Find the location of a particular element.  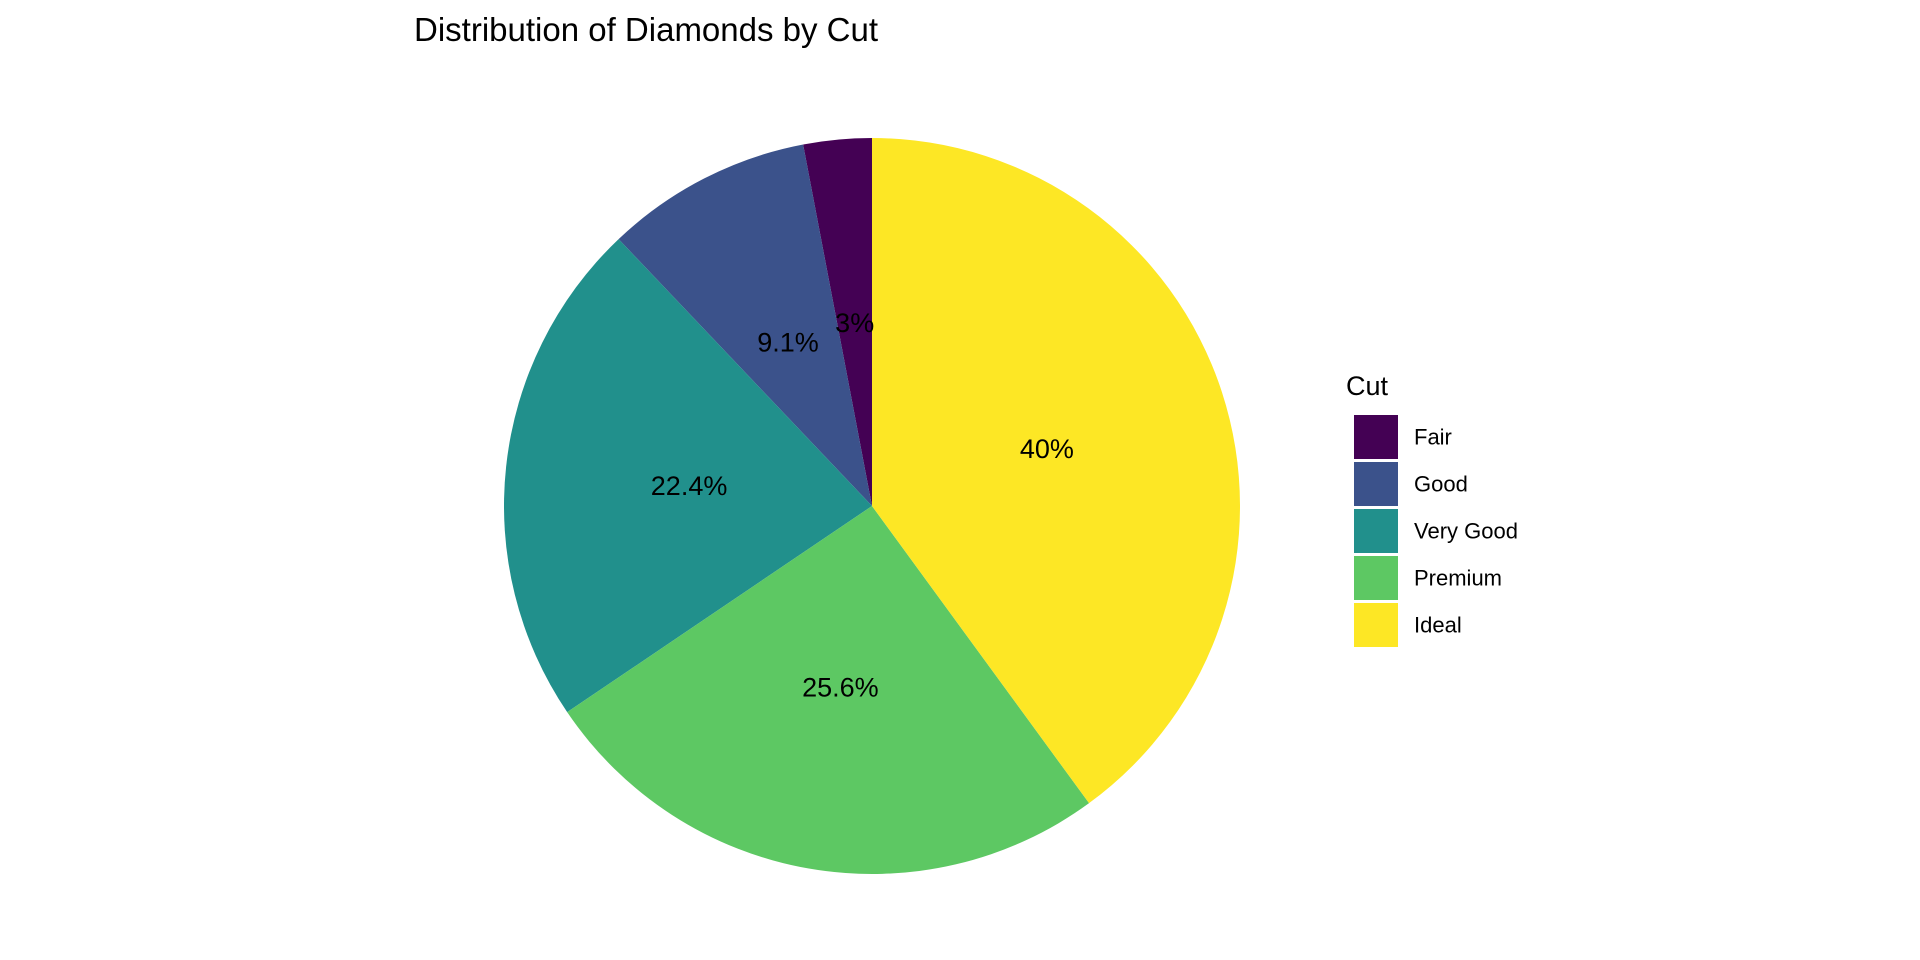

pie-slice-fair is located at coordinates (837, 322).